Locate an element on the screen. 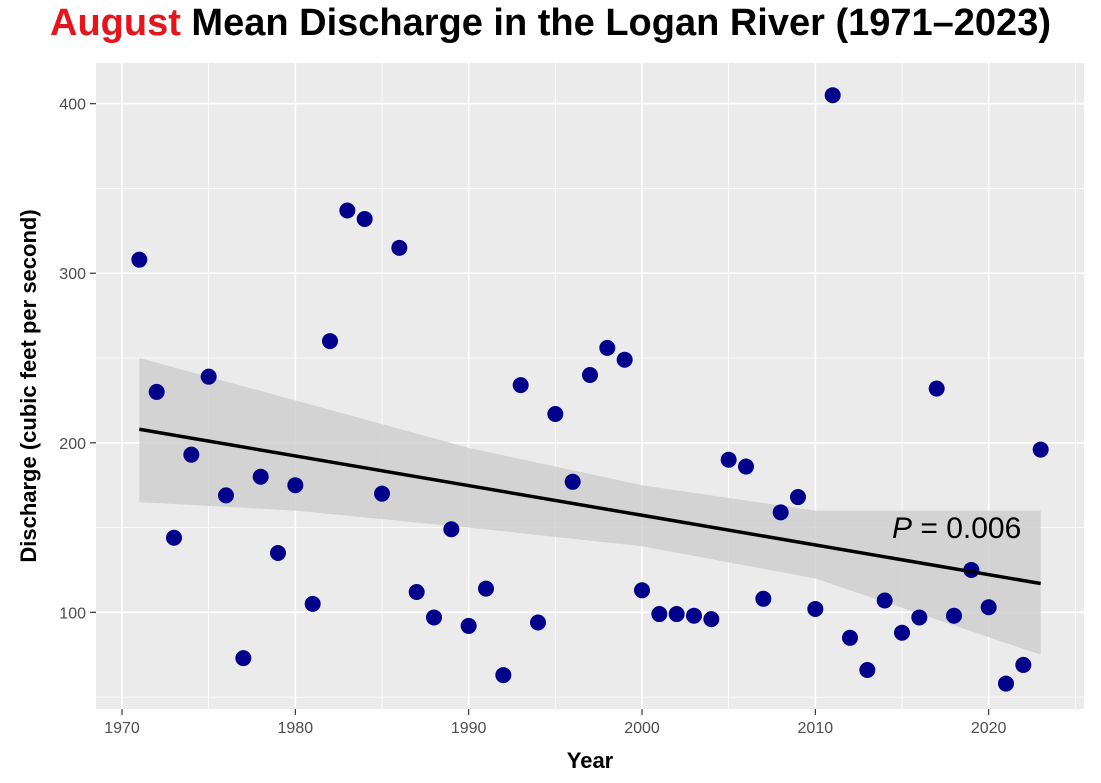 Image resolution: width=1101 pixels, height=783 pixels. p-label: P is located at coordinates (902, 528).